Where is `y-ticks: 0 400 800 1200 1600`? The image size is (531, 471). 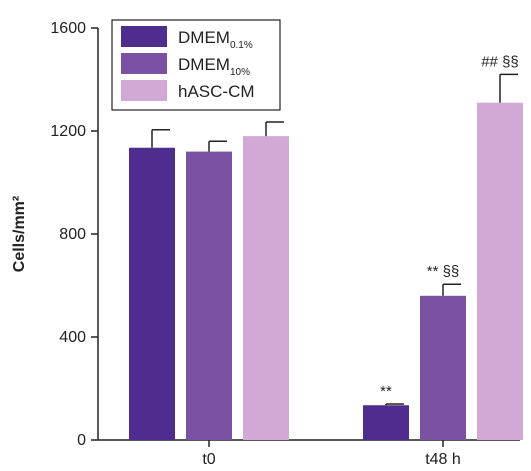 y-ticks: 0 400 800 1200 1600 is located at coordinates (74, 234).